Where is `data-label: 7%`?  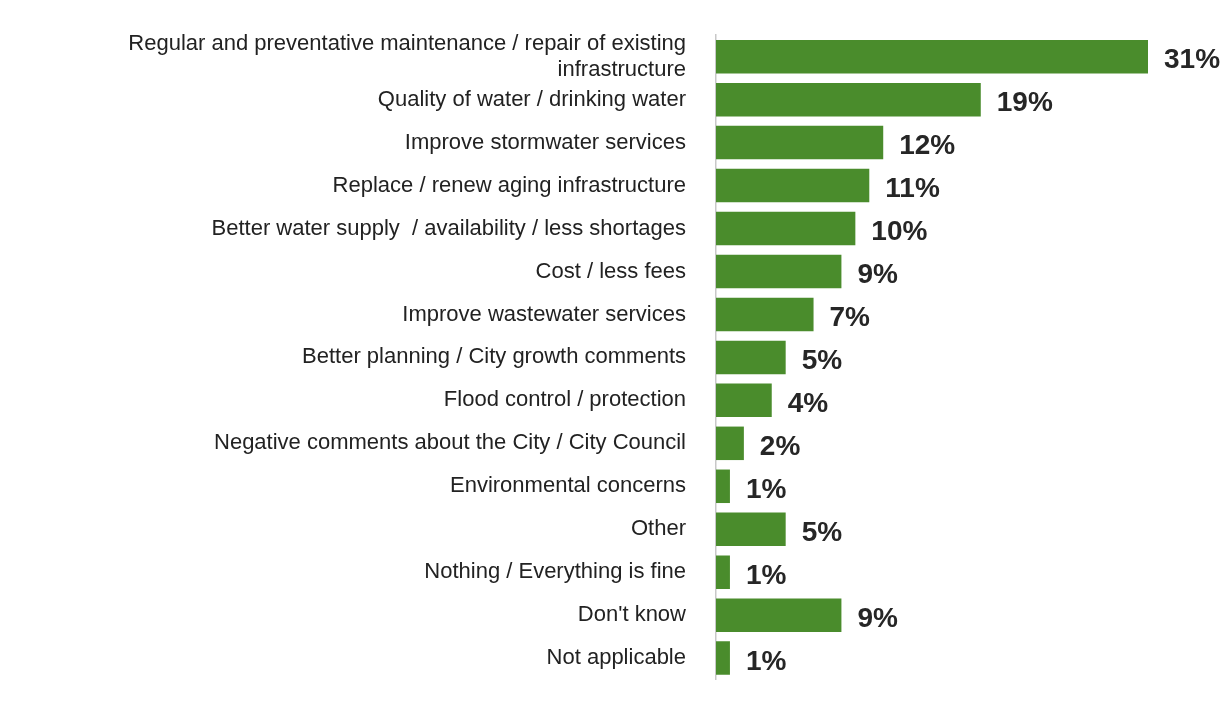 data-label: 7% is located at coordinates (850, 317).